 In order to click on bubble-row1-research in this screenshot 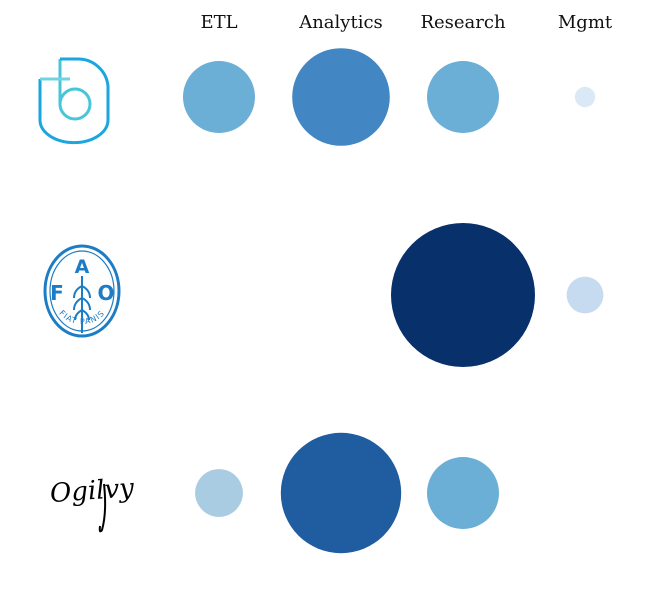, I will do `click(463, 97)`.